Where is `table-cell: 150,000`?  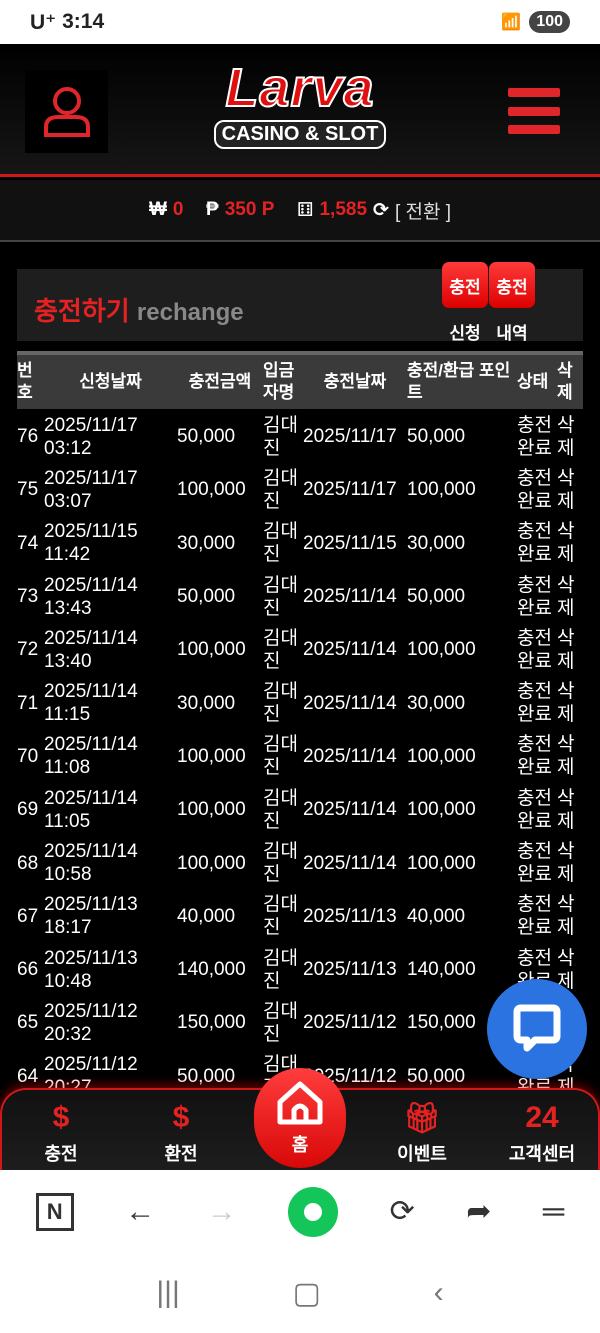
table-cell: 150,000 is located at coordinates (211, 1023).